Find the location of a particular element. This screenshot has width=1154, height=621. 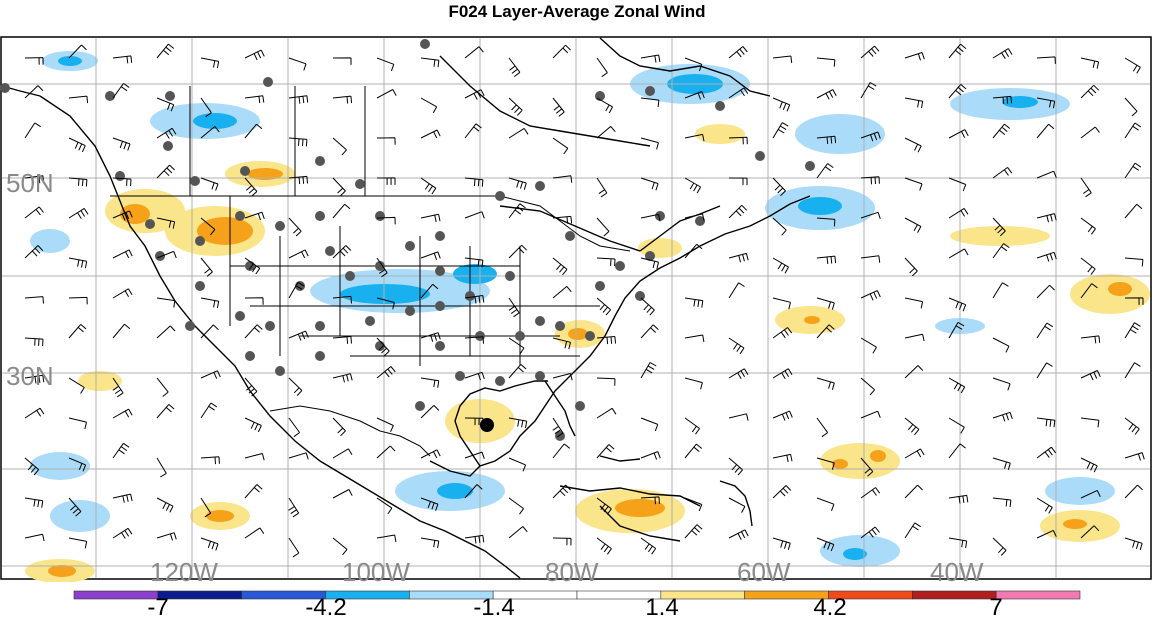

lat-label-50n: 50N is located at coordinates (30, 183).